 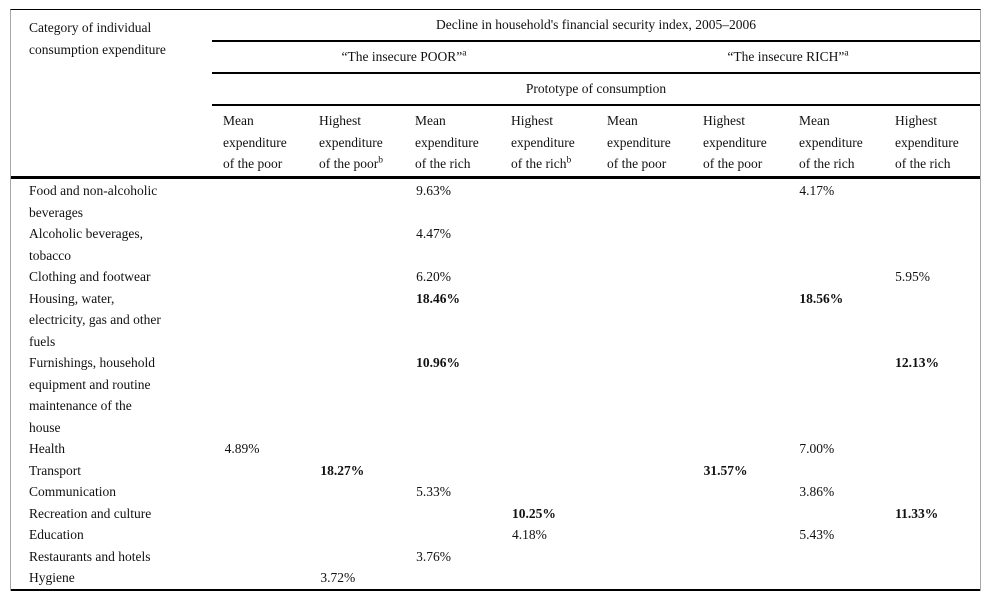 I want to click on value-cell: 5.43%, so click(x=817, y=534).